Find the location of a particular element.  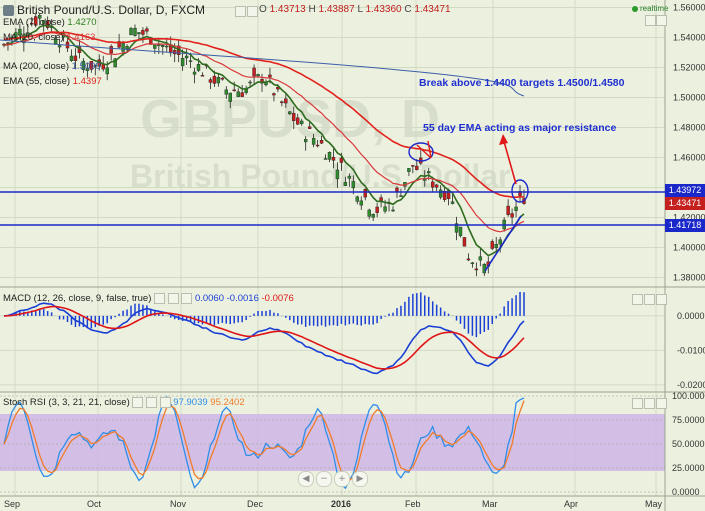

price-tick: 1.42000 is located at coordinates (689, 218).